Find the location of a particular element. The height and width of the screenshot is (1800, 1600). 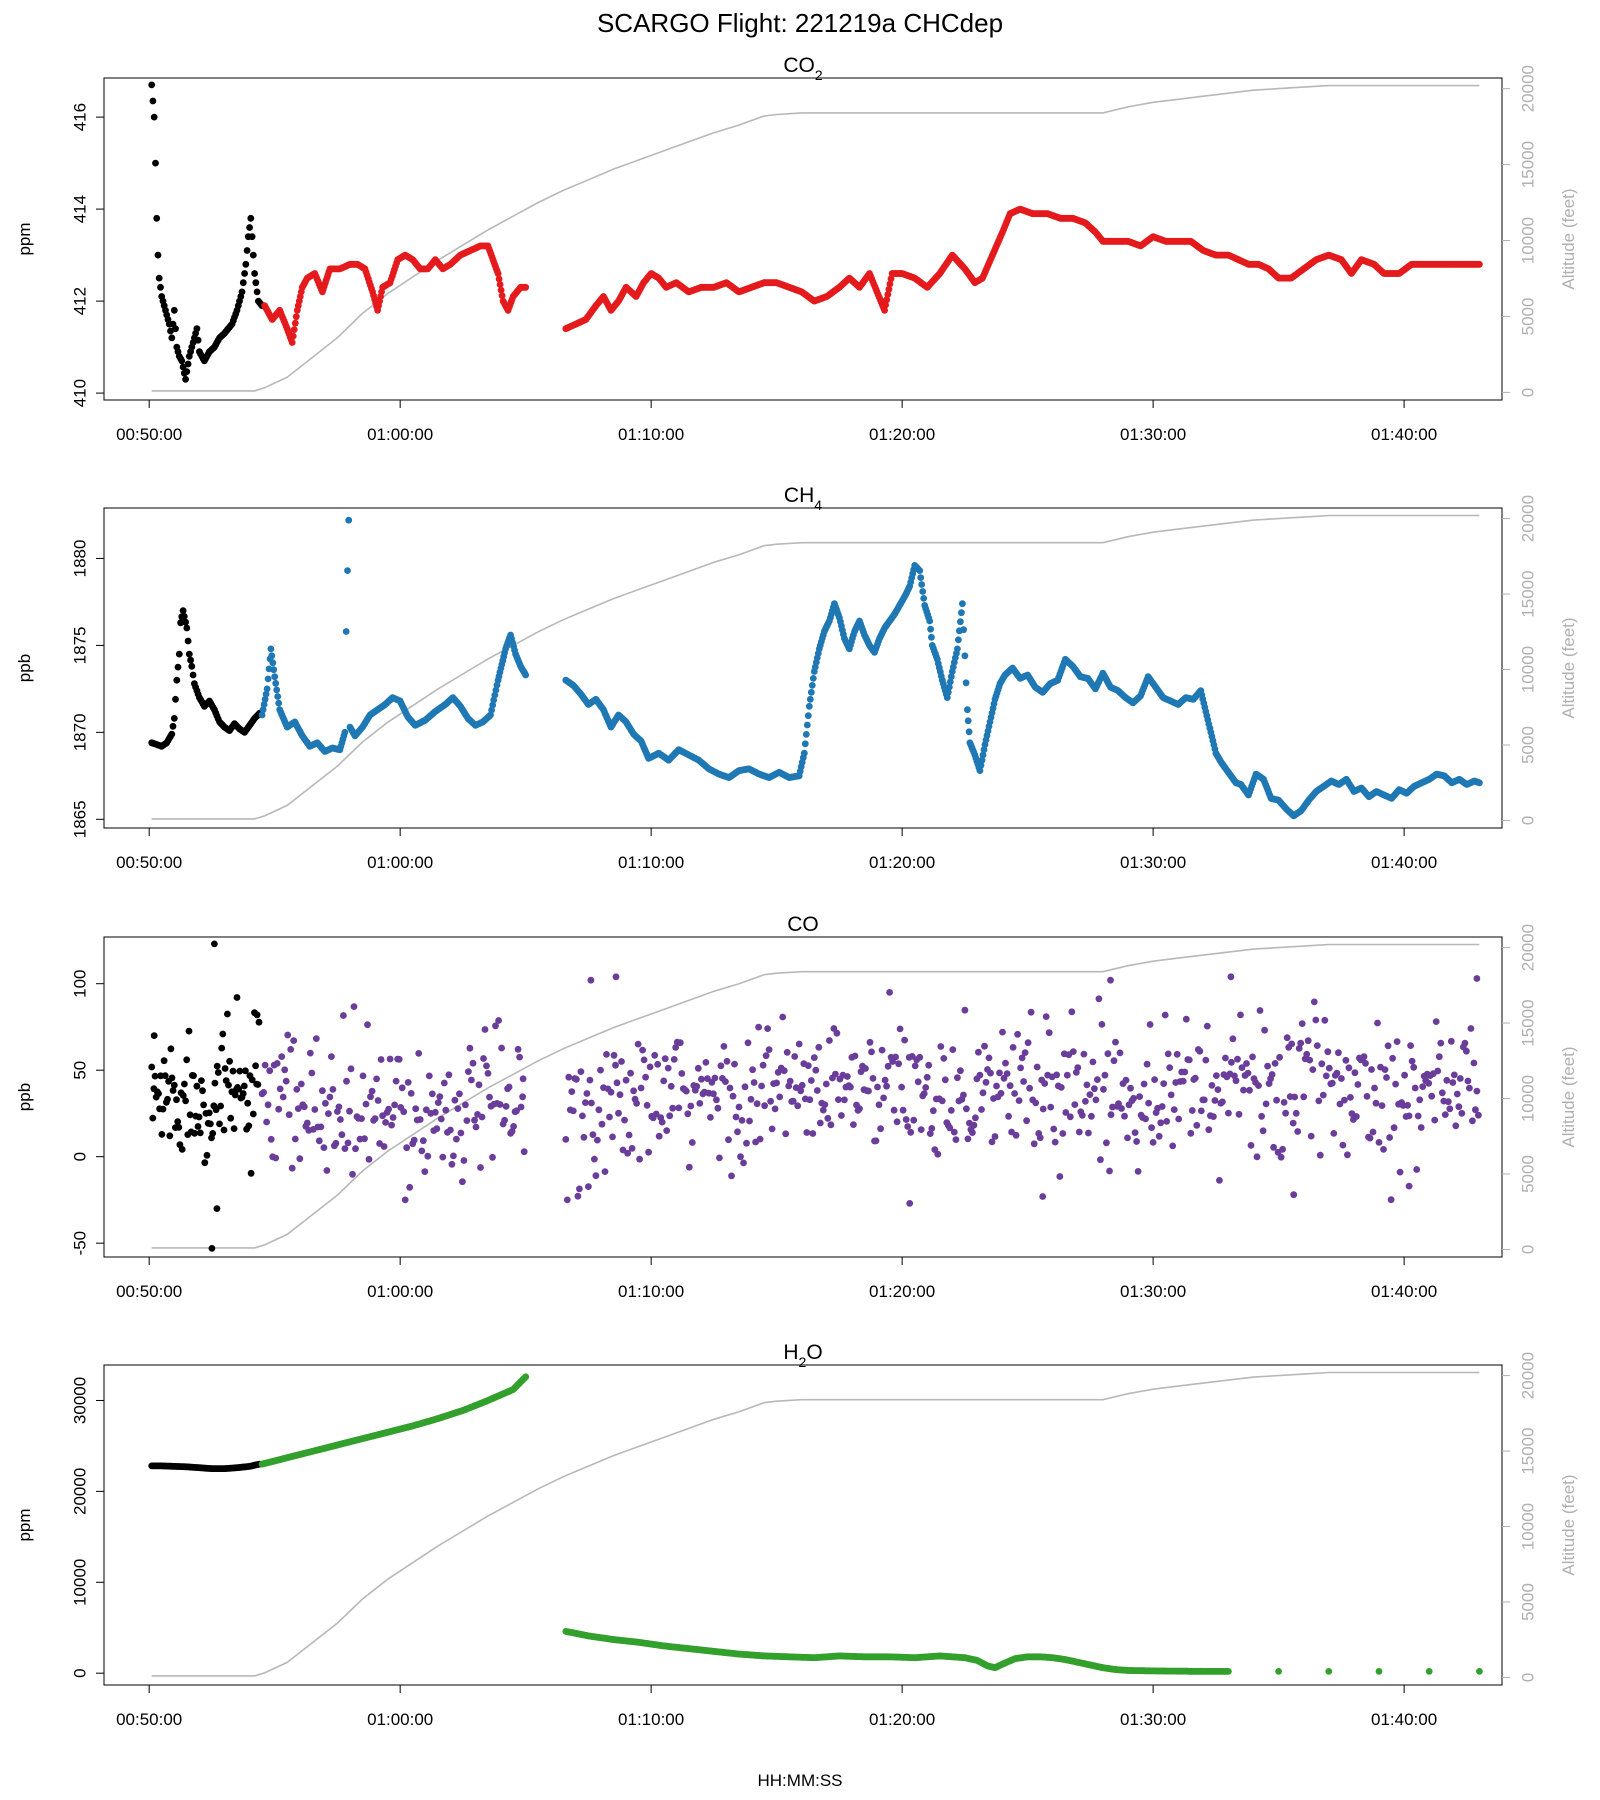

altitude-tick-label: 0 is located at coordinates (1528, 1677).